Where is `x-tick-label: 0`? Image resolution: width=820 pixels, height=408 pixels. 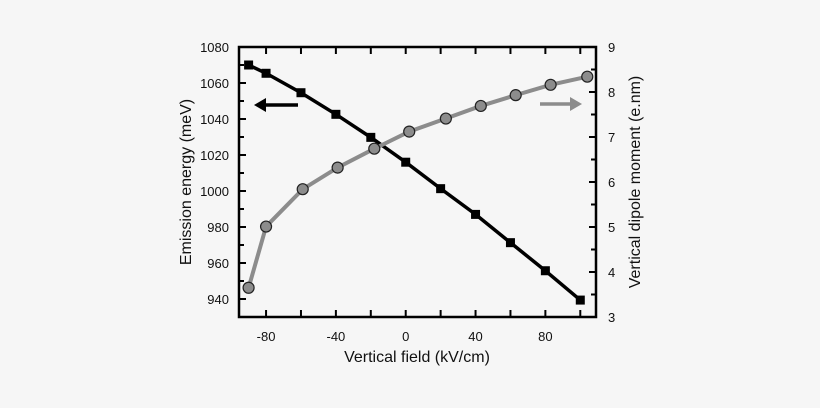
x-tick-label: 0 is located at coordinates (405, 336).